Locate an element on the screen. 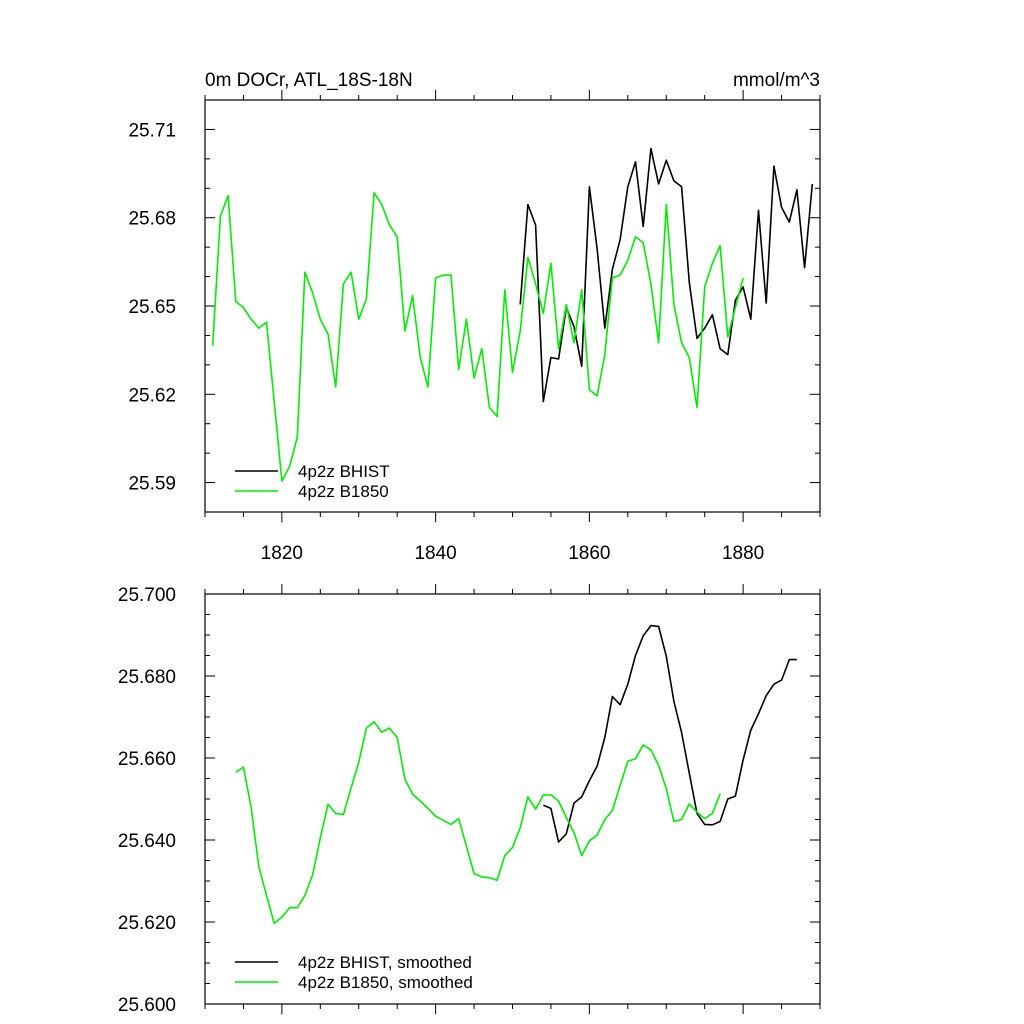 This screenshot has height=1024, width=1024. series-line-4p2z-bhist-smoothed is located at coordinates (669, 733).